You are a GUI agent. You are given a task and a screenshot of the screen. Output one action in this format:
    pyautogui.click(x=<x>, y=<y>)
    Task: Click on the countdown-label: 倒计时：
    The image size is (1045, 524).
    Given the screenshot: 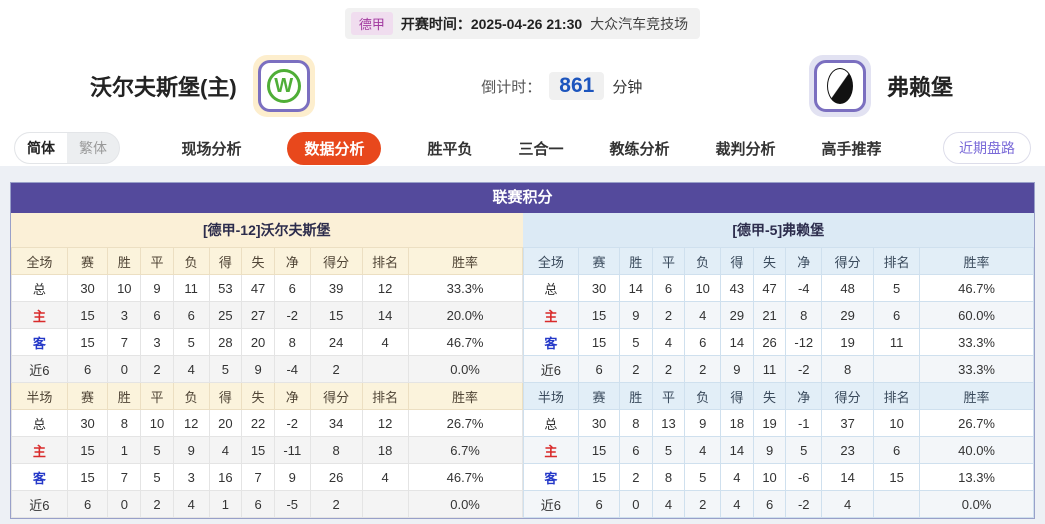 What is the action you would take?
    pyautogui.click(x=511, y=87)
    